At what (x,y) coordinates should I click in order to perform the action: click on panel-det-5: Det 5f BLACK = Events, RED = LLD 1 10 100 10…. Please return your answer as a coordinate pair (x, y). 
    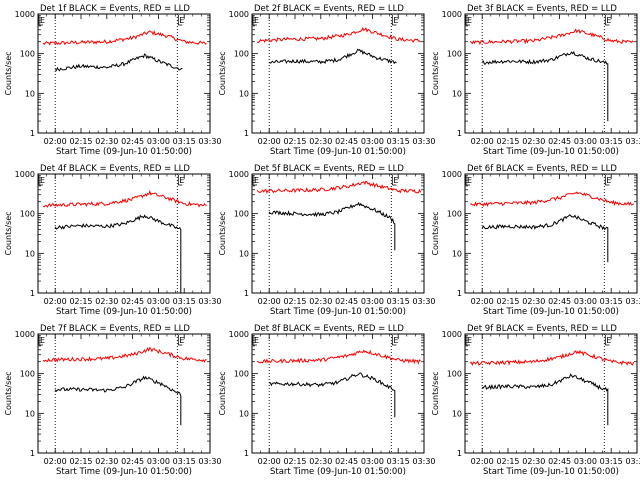
    Looking at the image, I should click on (327, 240).